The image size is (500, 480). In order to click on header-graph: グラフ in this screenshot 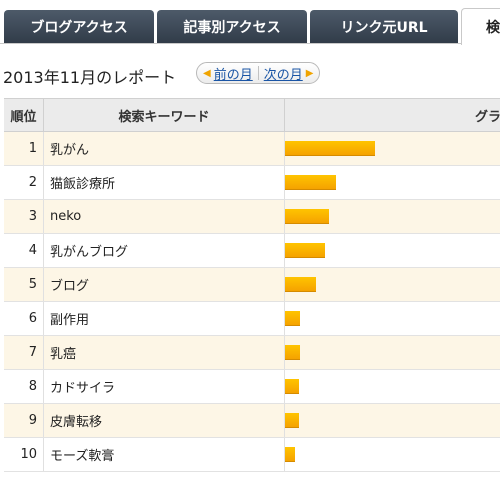, I will do `click(392, 115)`.